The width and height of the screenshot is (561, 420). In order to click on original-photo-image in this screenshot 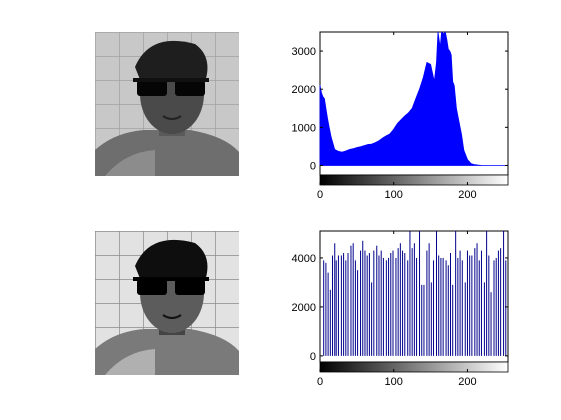, I will do `click(167, 104)`.